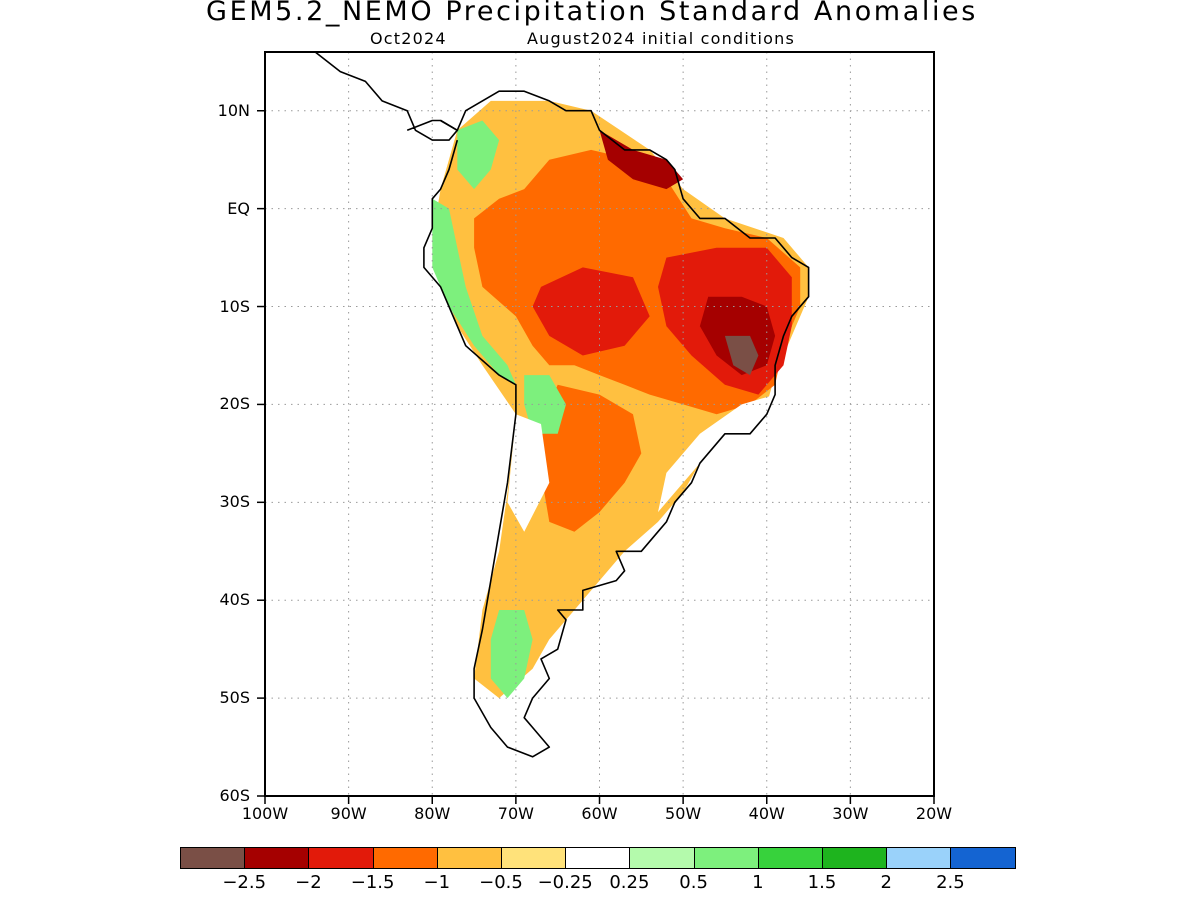 This screenshot has width=1200, height=900. I want to click on lat-label: 60S, so click(234, 795).